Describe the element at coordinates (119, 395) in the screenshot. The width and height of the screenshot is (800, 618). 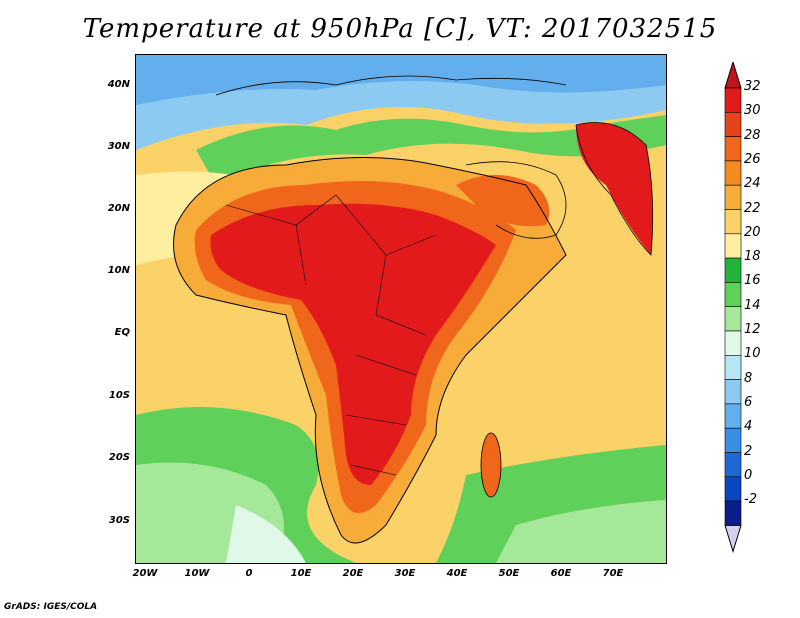
I see `lat-tick-10s: 10S` at that location.